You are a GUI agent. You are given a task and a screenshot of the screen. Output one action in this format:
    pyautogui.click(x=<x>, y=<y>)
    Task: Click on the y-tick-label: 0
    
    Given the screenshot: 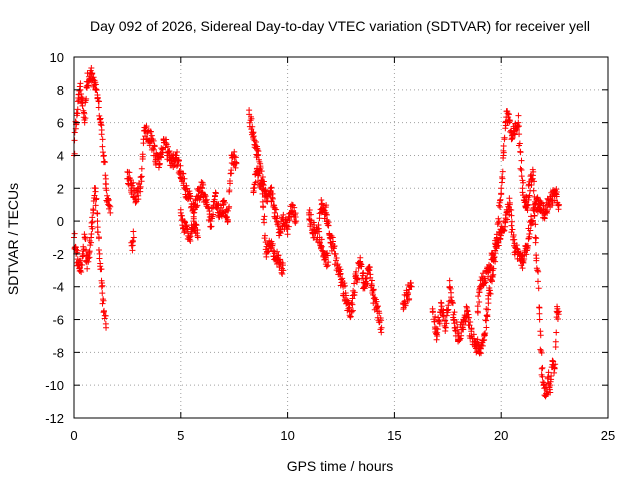 What is the action you would take?
    pyautogui.click(x=60, y=221)
    